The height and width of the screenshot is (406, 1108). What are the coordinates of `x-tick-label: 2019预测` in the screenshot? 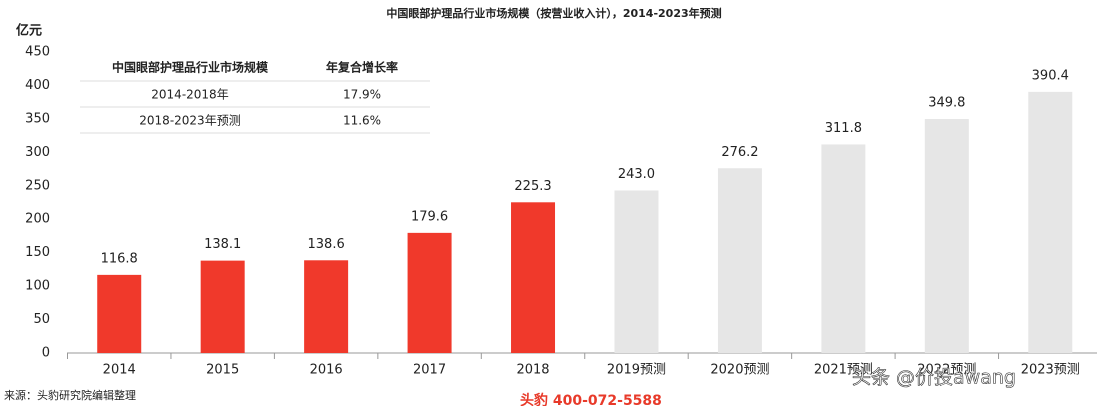 It's located at (636, 370).